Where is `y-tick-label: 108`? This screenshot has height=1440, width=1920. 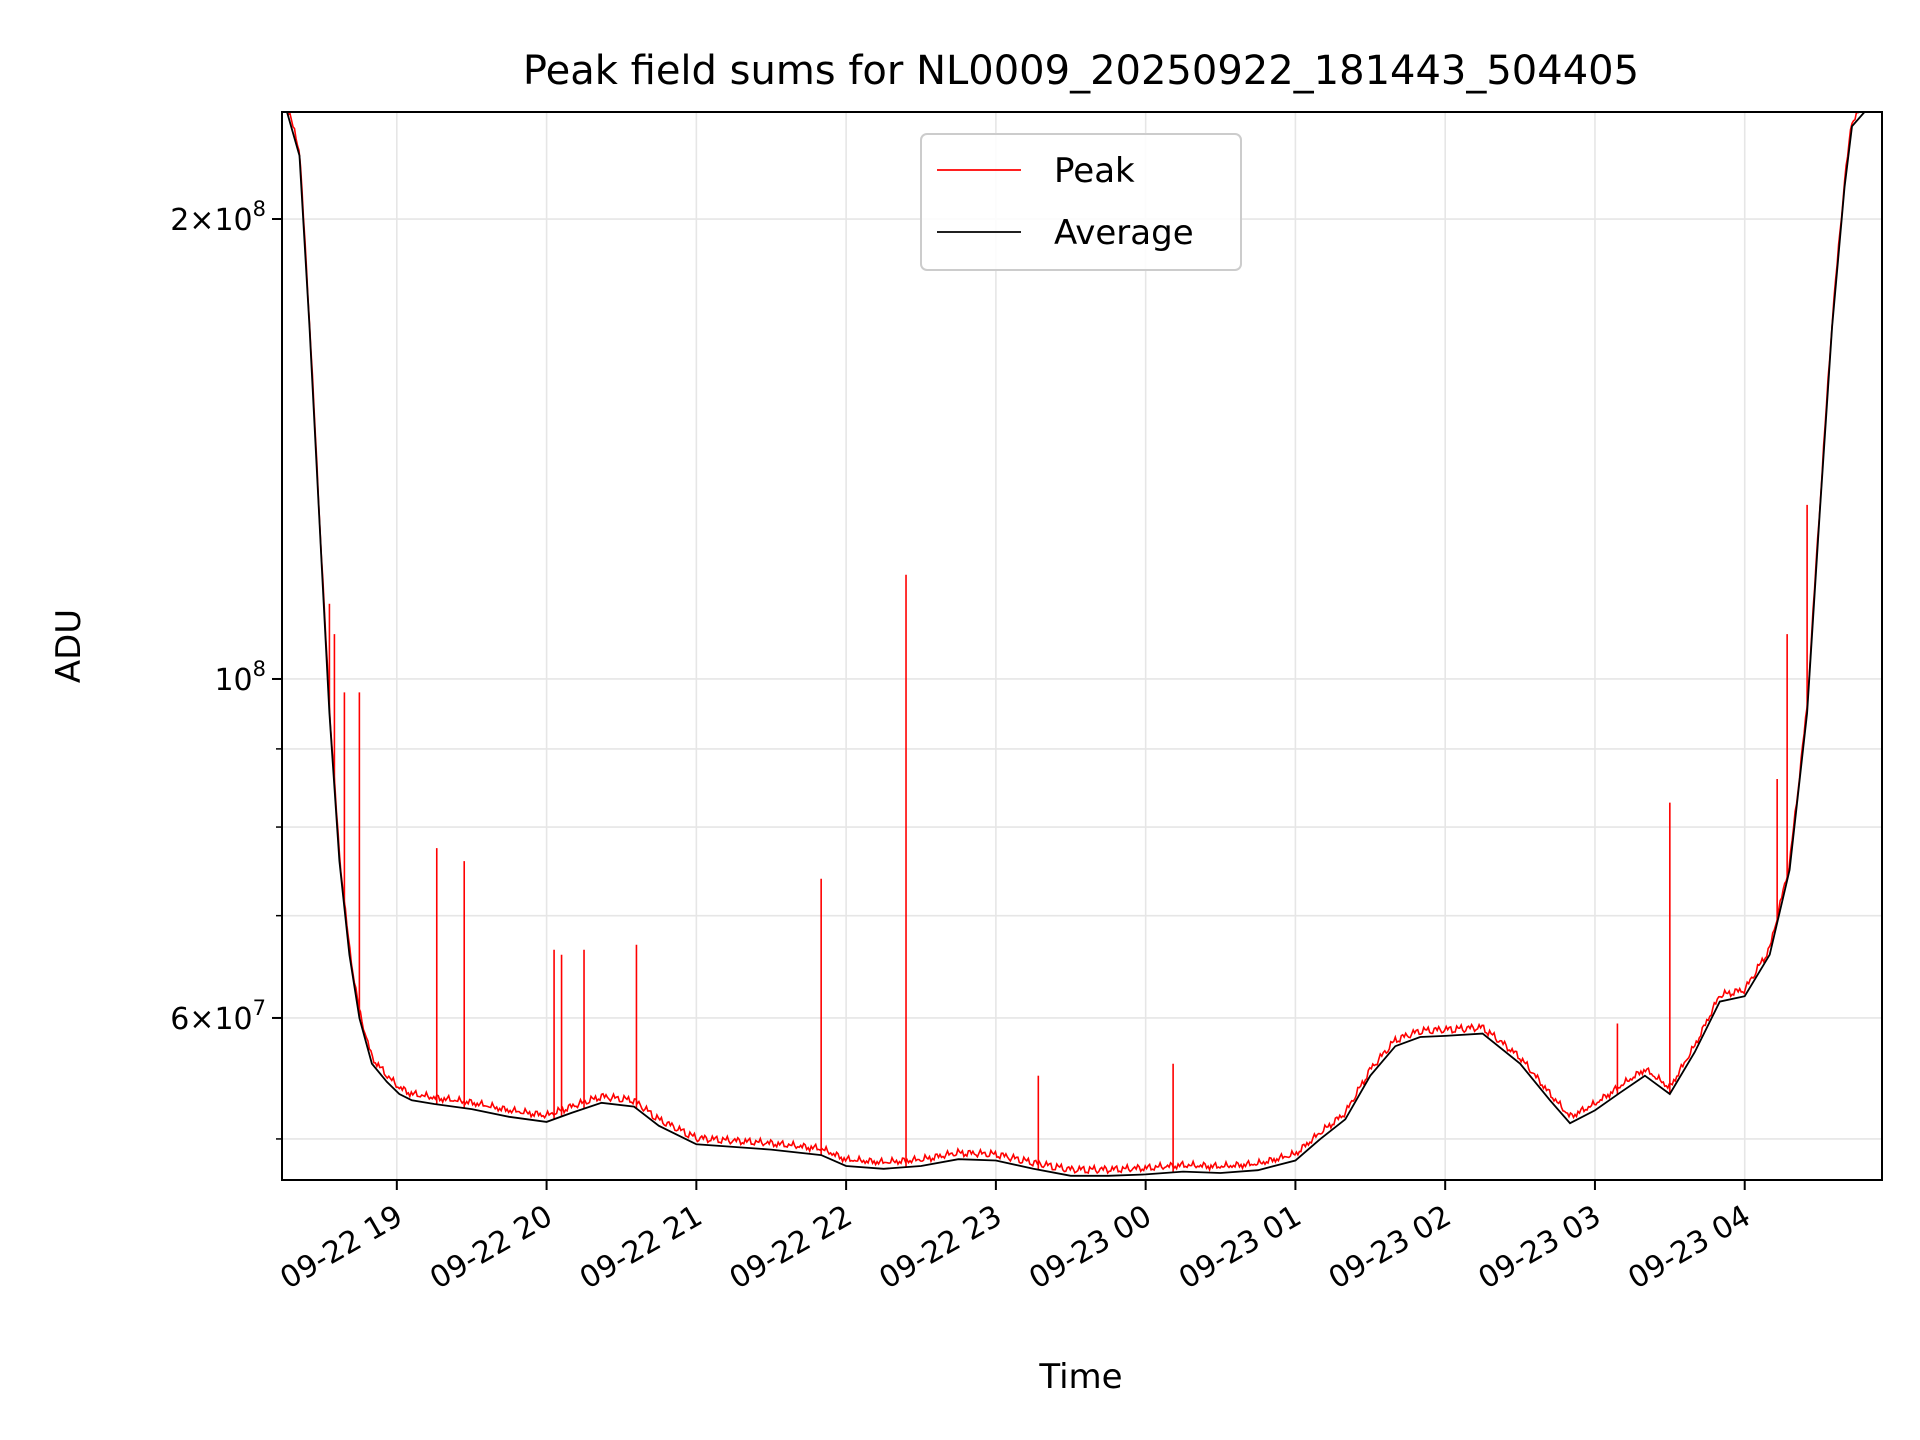 y-tick-label: 108 is located at coordinates (240, 677).